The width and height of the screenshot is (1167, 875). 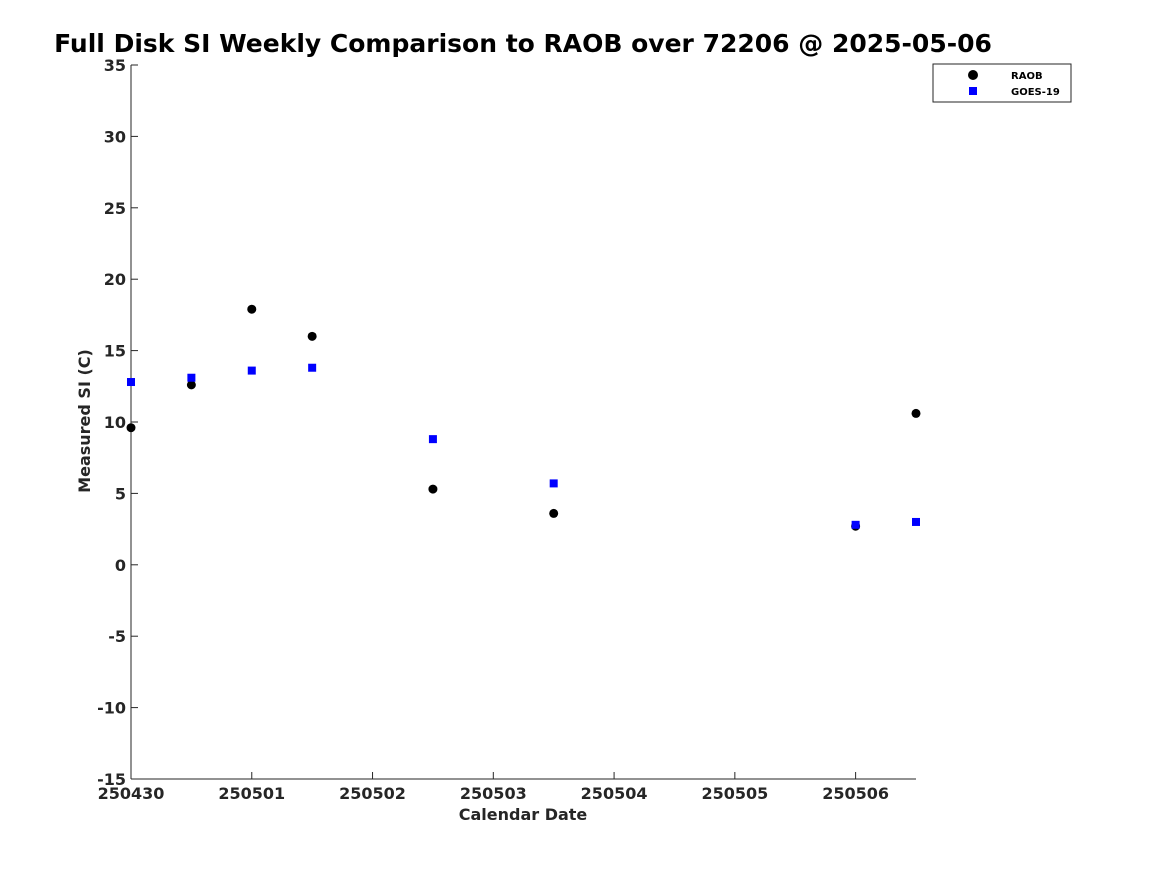 I want to click on y-tick-label: 20, so click(x=115, y=279).